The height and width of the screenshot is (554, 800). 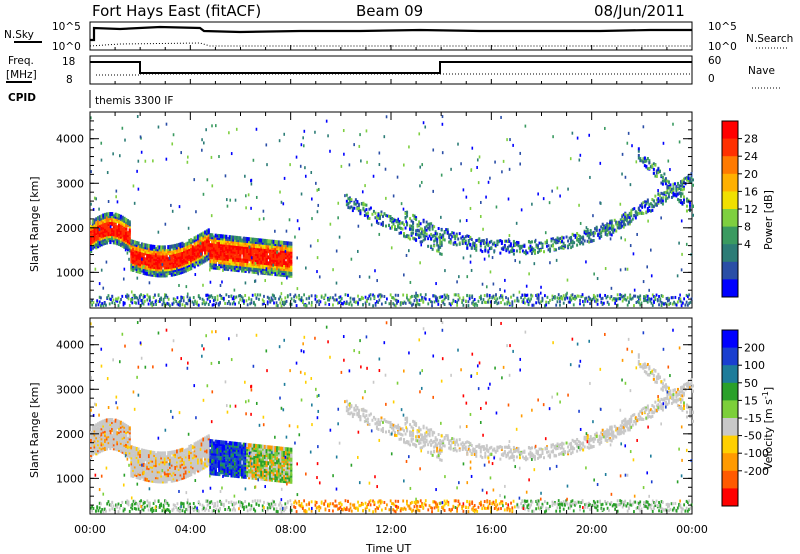 I want to click on nsearch-bottom-tick: 10^0, so click(x=722, y=47).